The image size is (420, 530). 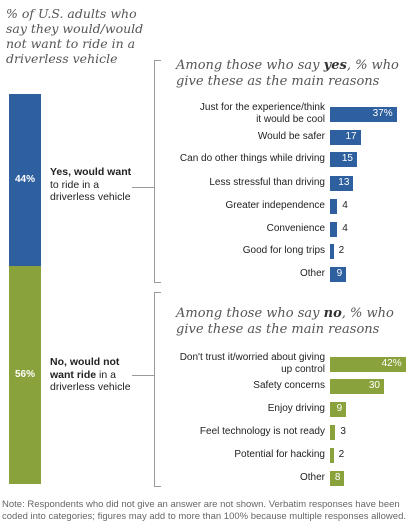 What do you see at coordinates (157, 486) in the screenshot?
I see `bracket-bottom-no` at bounding box center [157, 486].